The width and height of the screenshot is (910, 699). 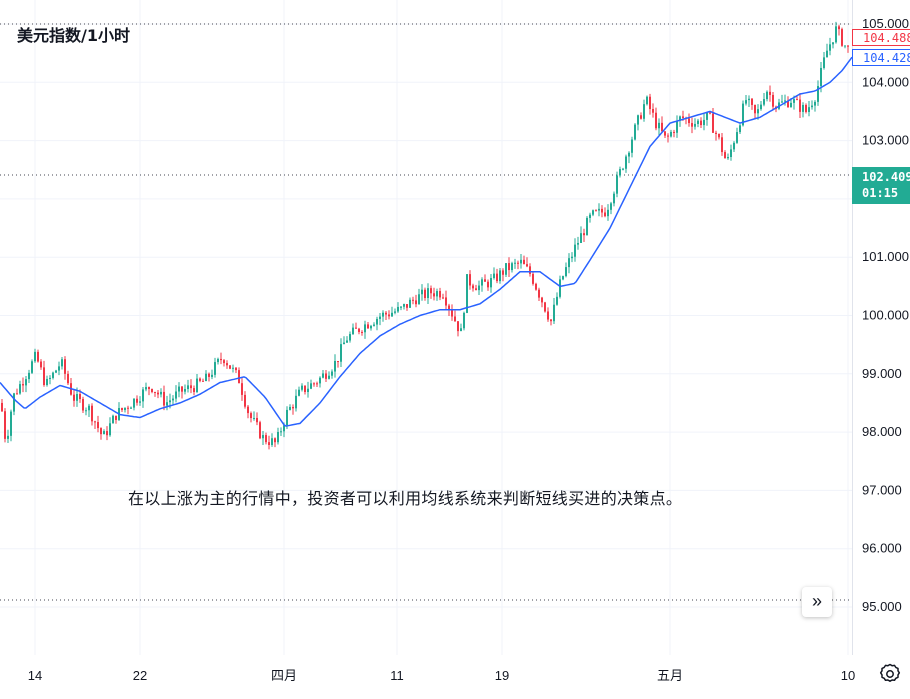 What do you see at coordinates (890, 674) in the screenshot?
I see `settings-gear-icon` at bounding box center [890, 674].